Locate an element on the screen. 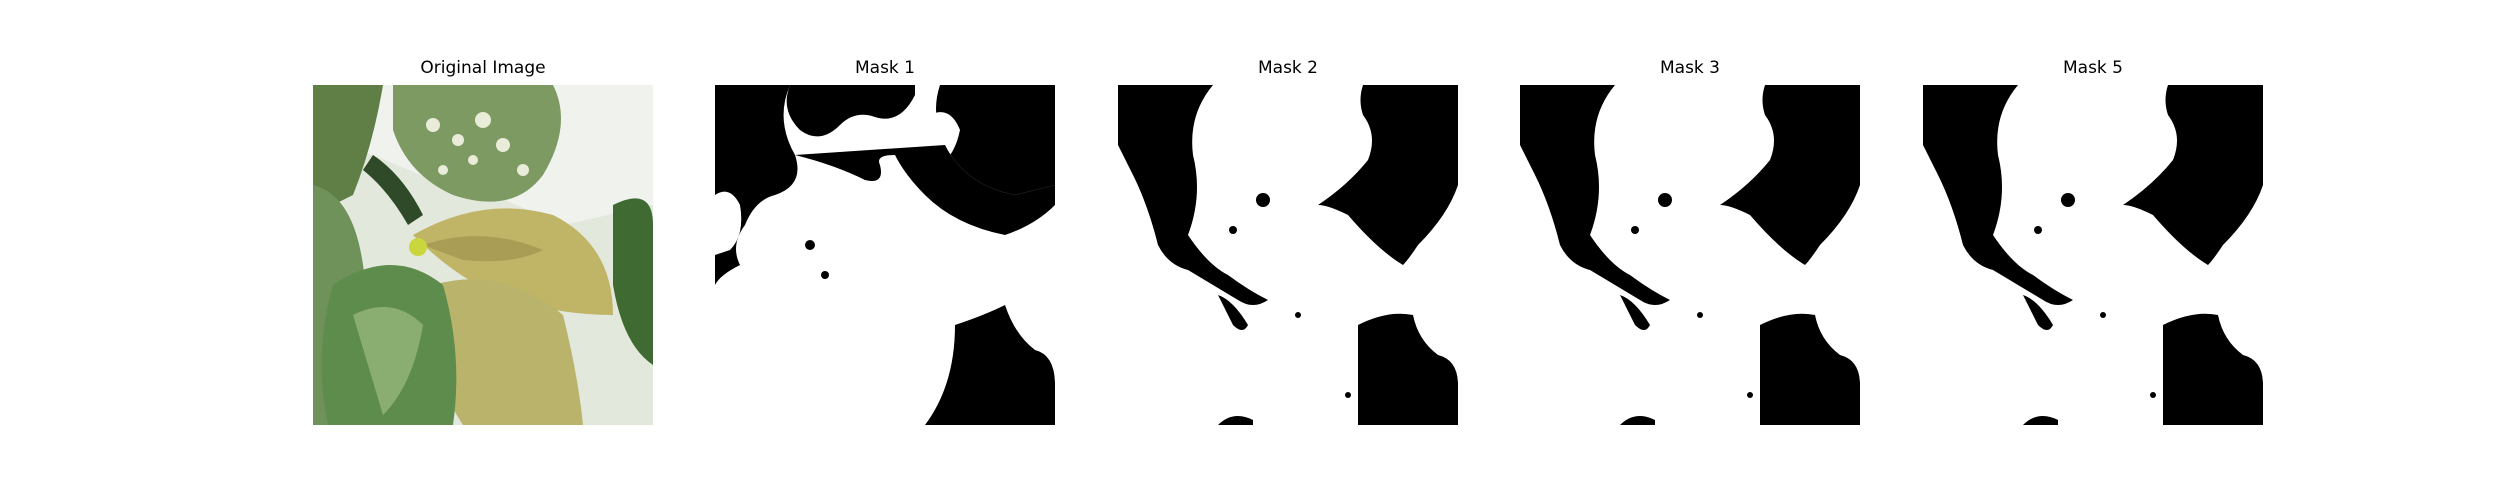  panel-title: Mask 5 is located at coordinates (2092, 68).